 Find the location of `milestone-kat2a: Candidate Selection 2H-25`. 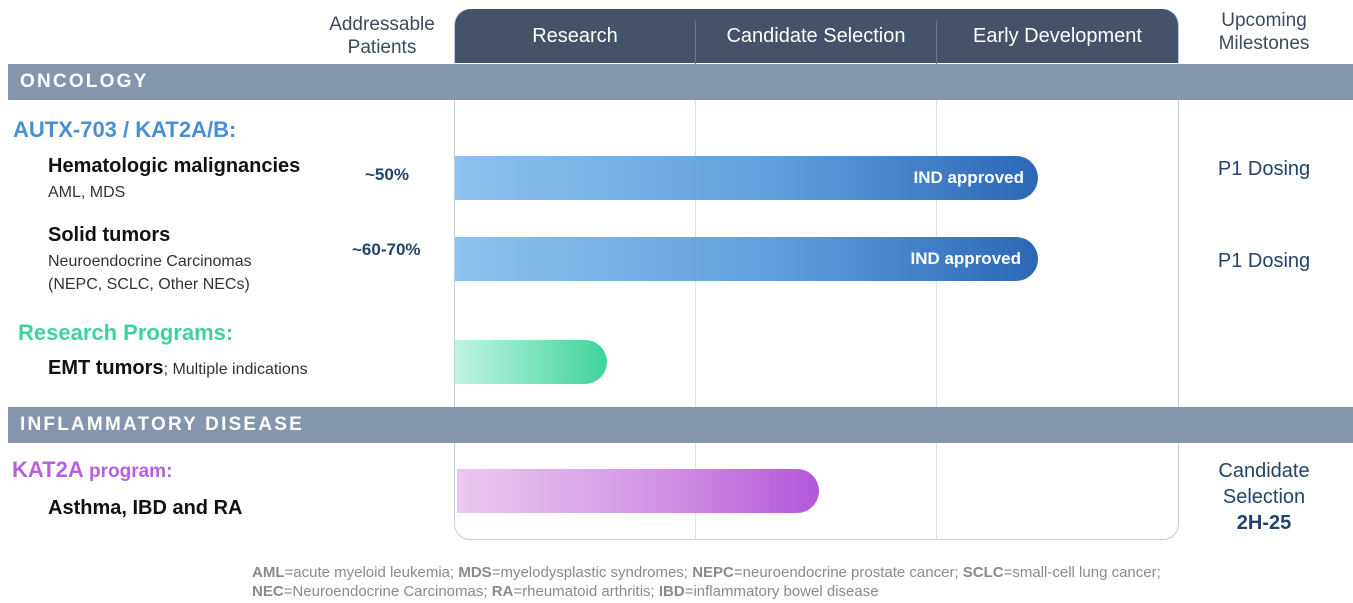

milestone-kat2a: Candidate Selection 2H-25 is located at coordinates (1264, 497).